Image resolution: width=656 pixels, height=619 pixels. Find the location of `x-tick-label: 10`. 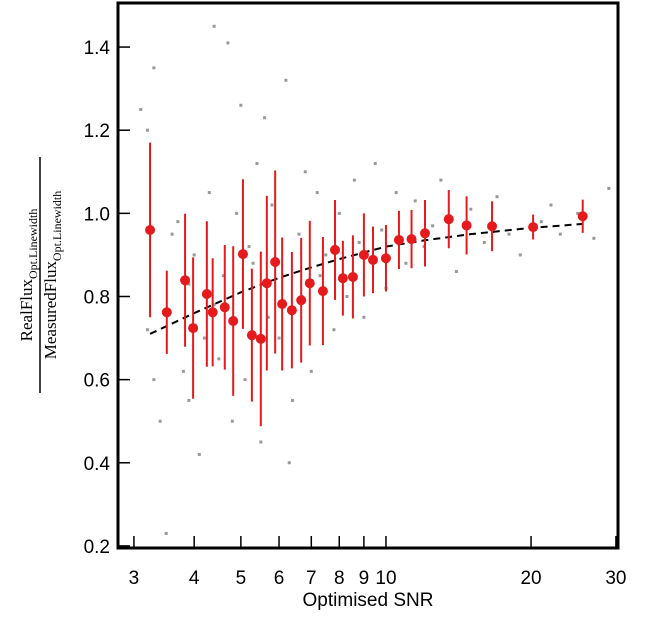

x-tick-label: 10 is located at coordinates (385, 578).